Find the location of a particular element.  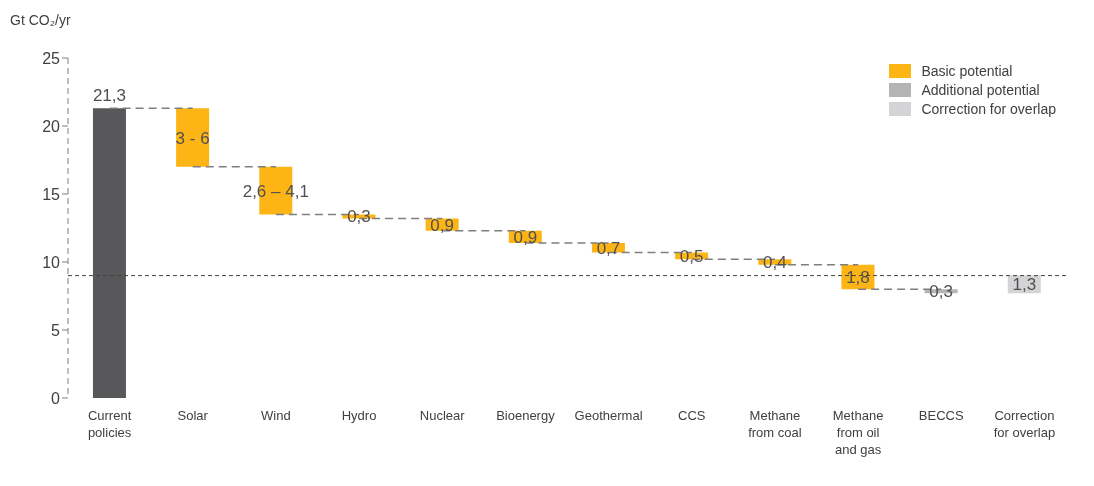

x-tick-label: Bioenergy is located at coordinates (526, 415).